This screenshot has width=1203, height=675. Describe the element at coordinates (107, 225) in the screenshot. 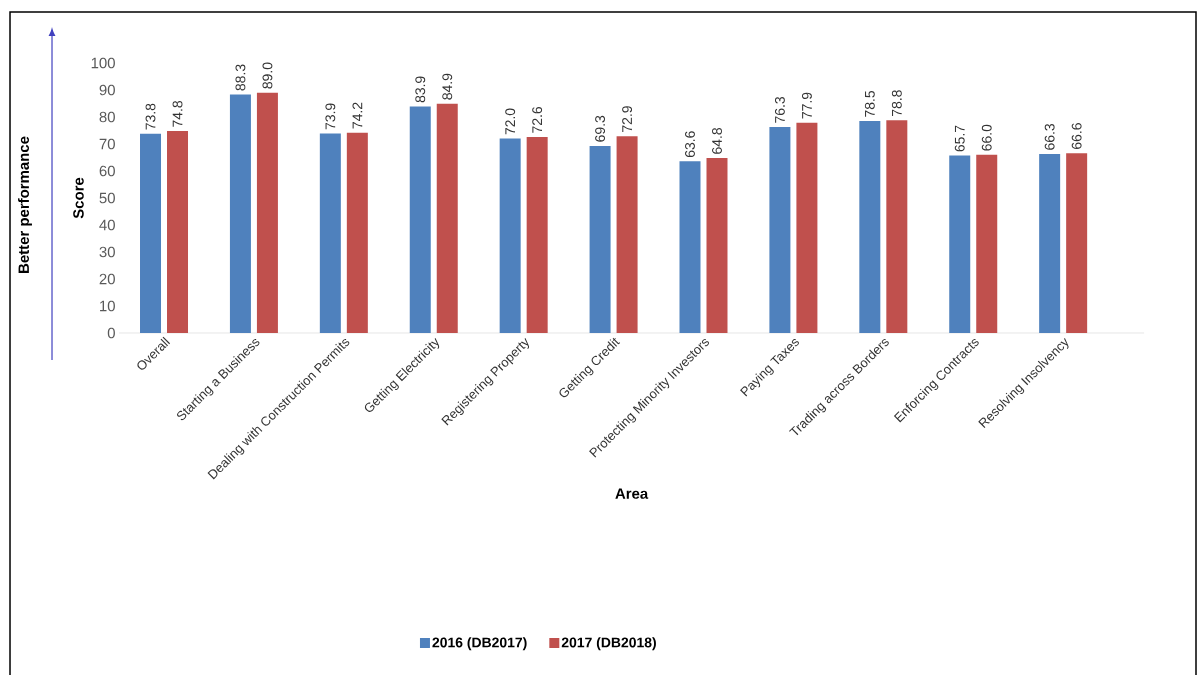

I see `y-tick-label: 40` at that location.